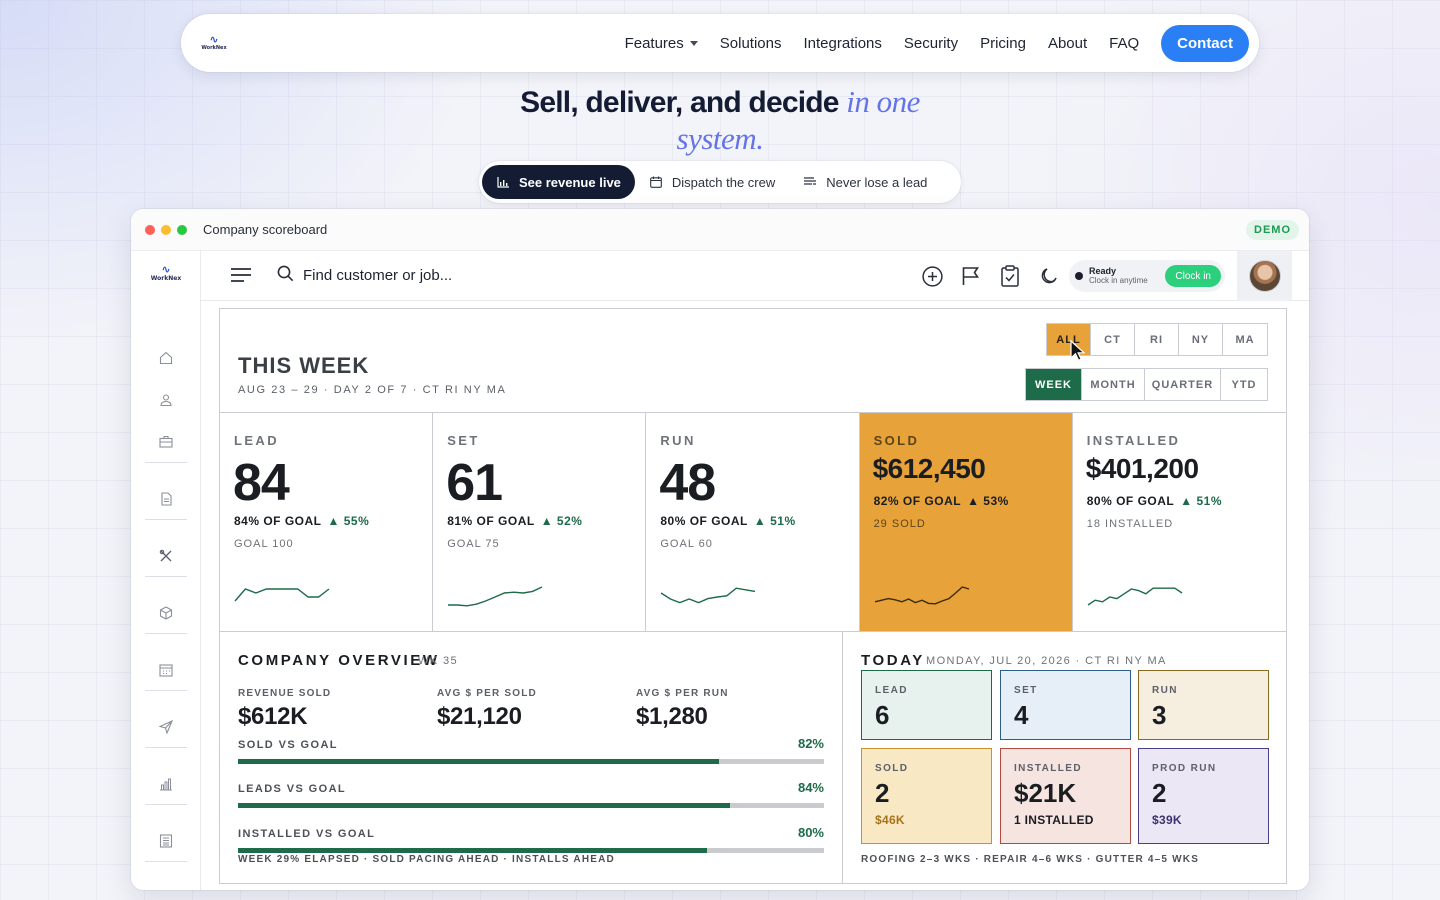 The image size is (1440, 900). I want to click on window-zoom-button, so click(182, 229).